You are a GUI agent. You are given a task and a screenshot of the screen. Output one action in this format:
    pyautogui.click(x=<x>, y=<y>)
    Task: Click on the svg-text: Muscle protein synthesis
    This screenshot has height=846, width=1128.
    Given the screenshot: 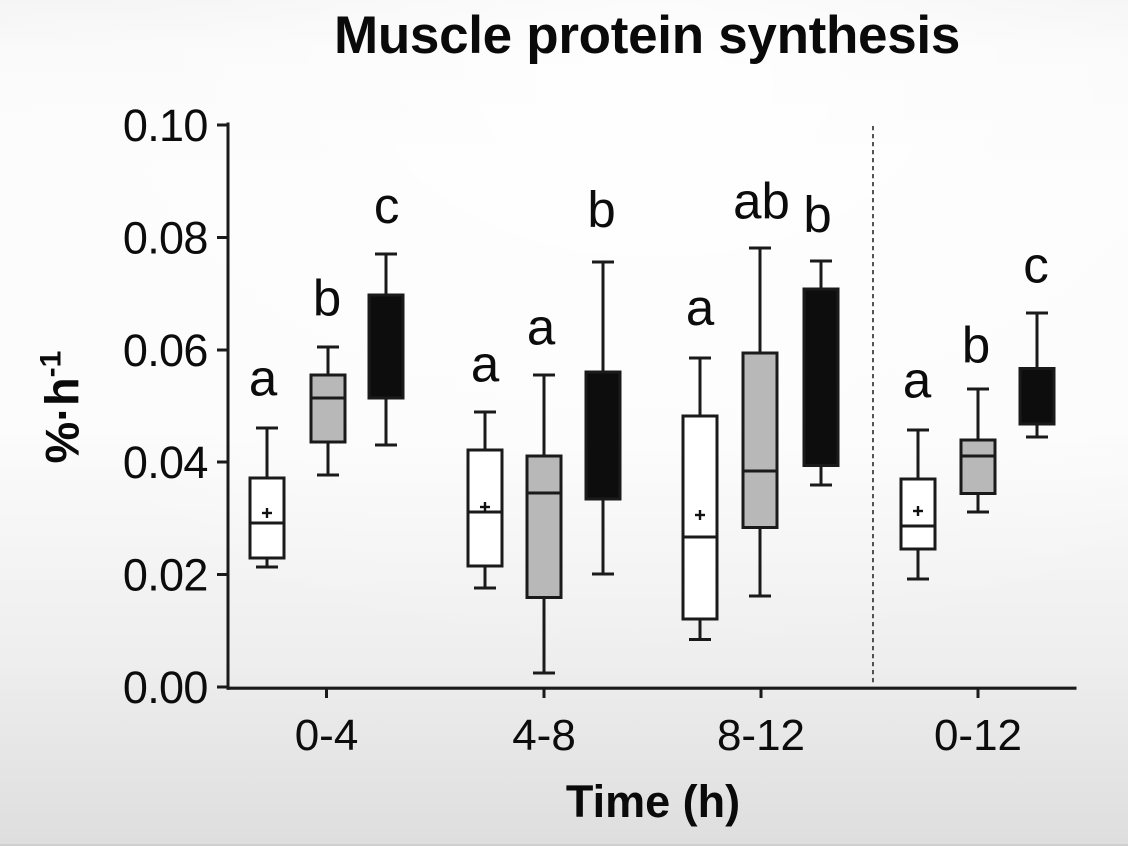 What is the action you would take?
    pyautogui.click(x=647, y=35)
    